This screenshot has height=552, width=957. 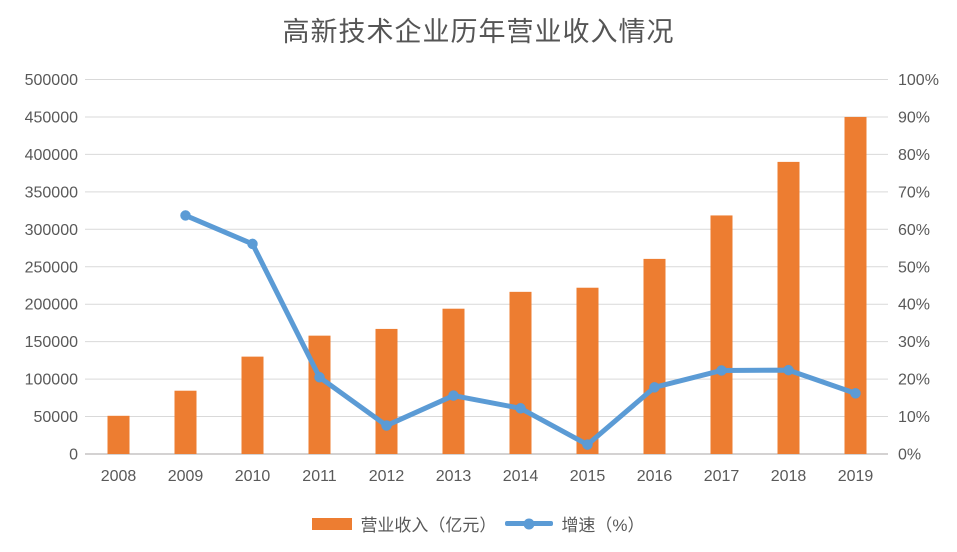 I want to click on left-axis-tick-label: 150000, so click(x=51, y=342).